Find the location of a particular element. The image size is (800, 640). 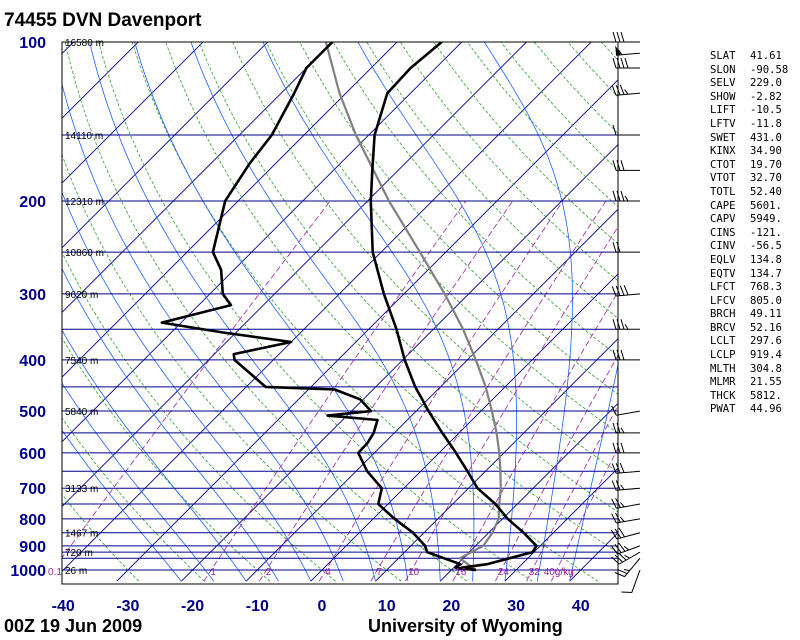

index-value: 304.8 is located at coordinates (766, 368).